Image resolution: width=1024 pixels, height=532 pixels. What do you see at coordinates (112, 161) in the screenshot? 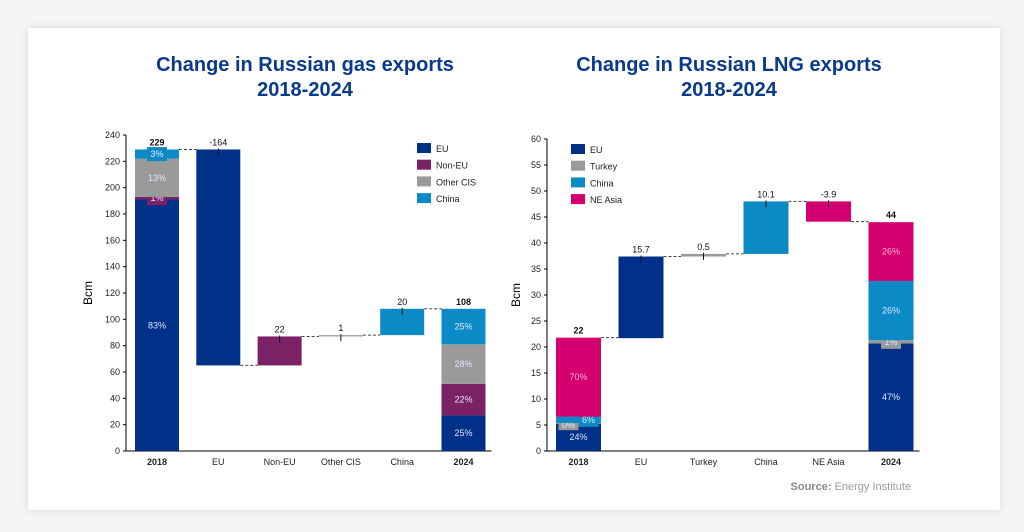
I see `y-tick-label: 220` at bounding box center [112, 161].